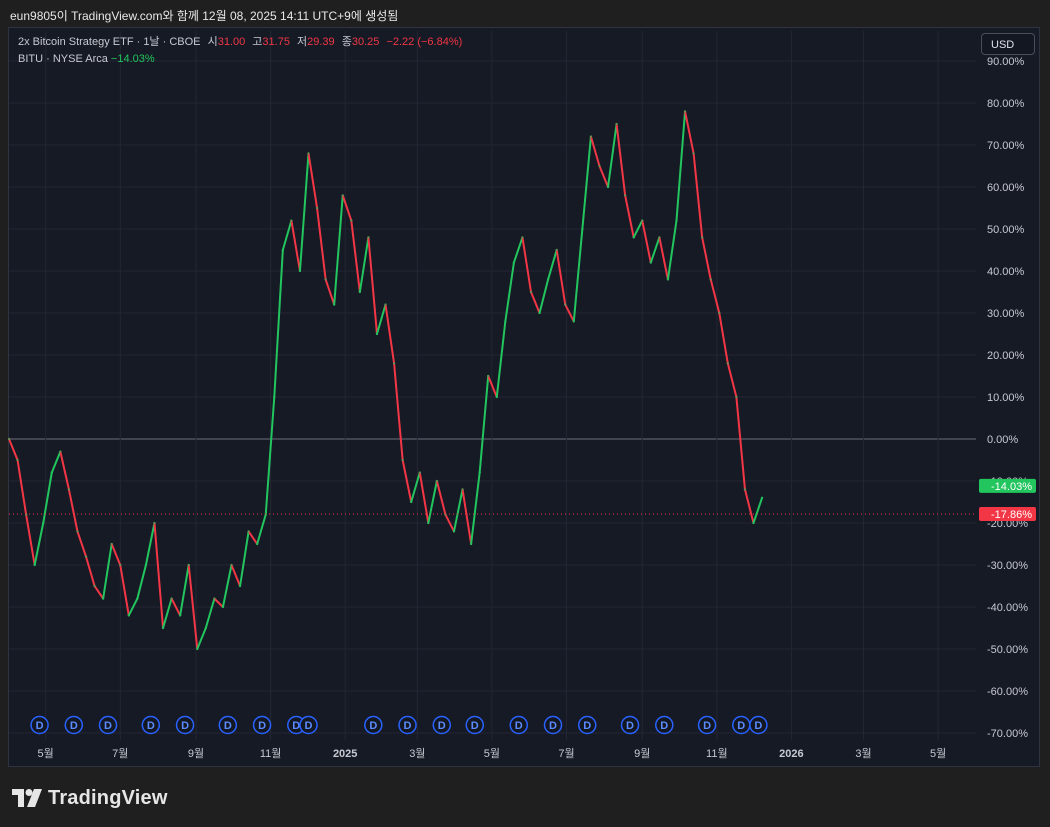 Image resolution: width=1050 pixels, height=827 pixels. Describe the element at coordinates (1006, 272) in the screenshot. I see `y-tick-label: 40.00%` at that location.